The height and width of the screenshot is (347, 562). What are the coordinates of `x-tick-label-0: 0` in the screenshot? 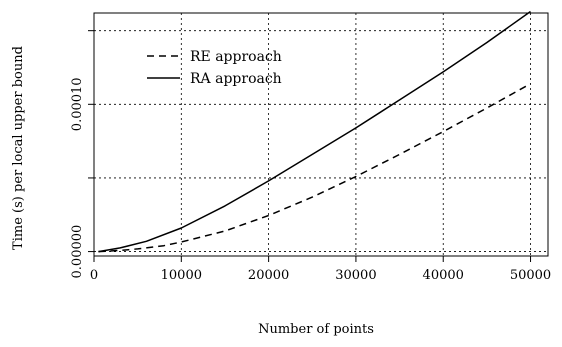 It's located at (94, 275).